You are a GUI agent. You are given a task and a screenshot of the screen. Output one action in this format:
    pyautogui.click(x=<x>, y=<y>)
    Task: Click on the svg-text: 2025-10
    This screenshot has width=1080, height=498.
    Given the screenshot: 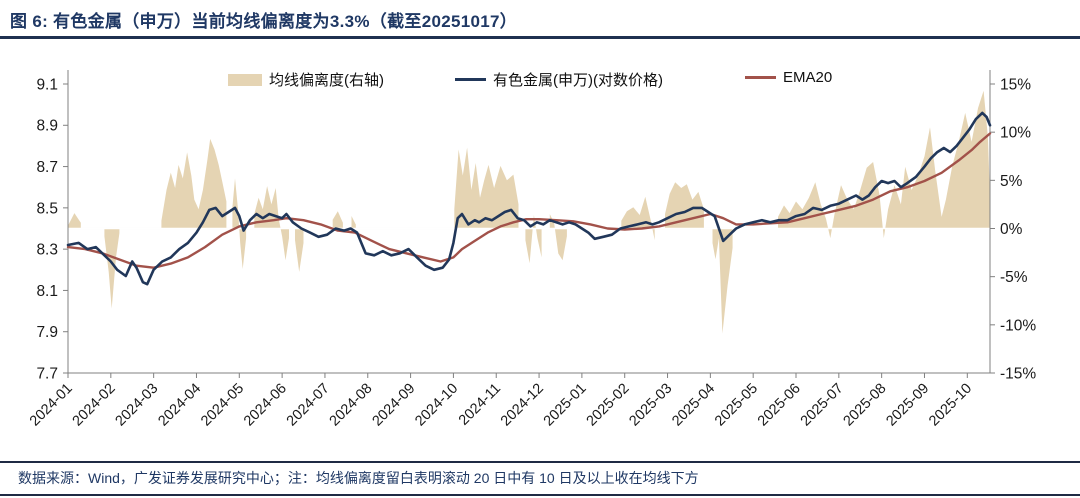 What is the action you would take?
    pyautogui.click(x=950, y=405)
    